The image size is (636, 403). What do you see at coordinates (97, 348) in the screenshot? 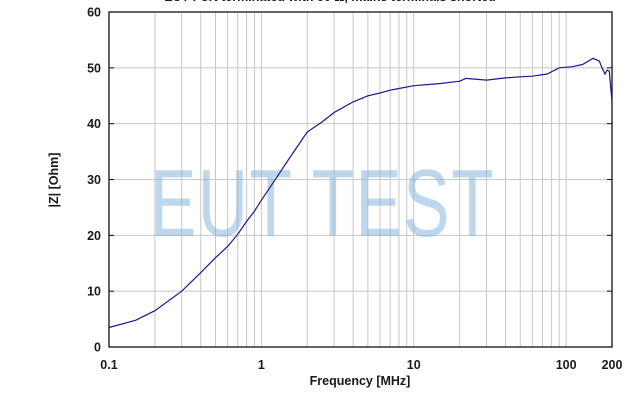
I see `y-tick-label: 0` at bounding box center [97, 348].